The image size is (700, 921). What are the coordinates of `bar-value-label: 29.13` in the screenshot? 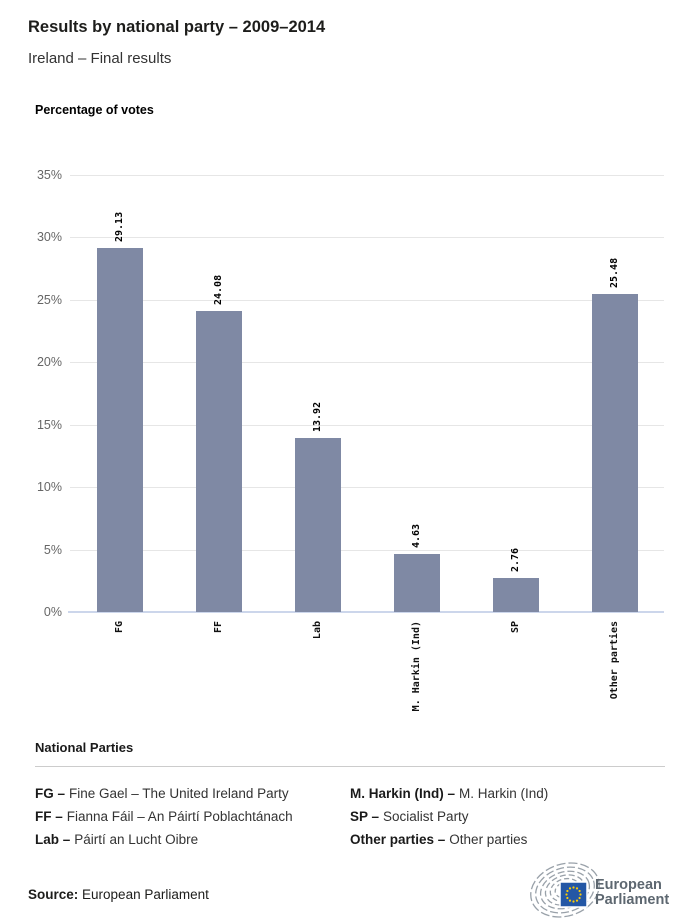 It's located at (119, 227).